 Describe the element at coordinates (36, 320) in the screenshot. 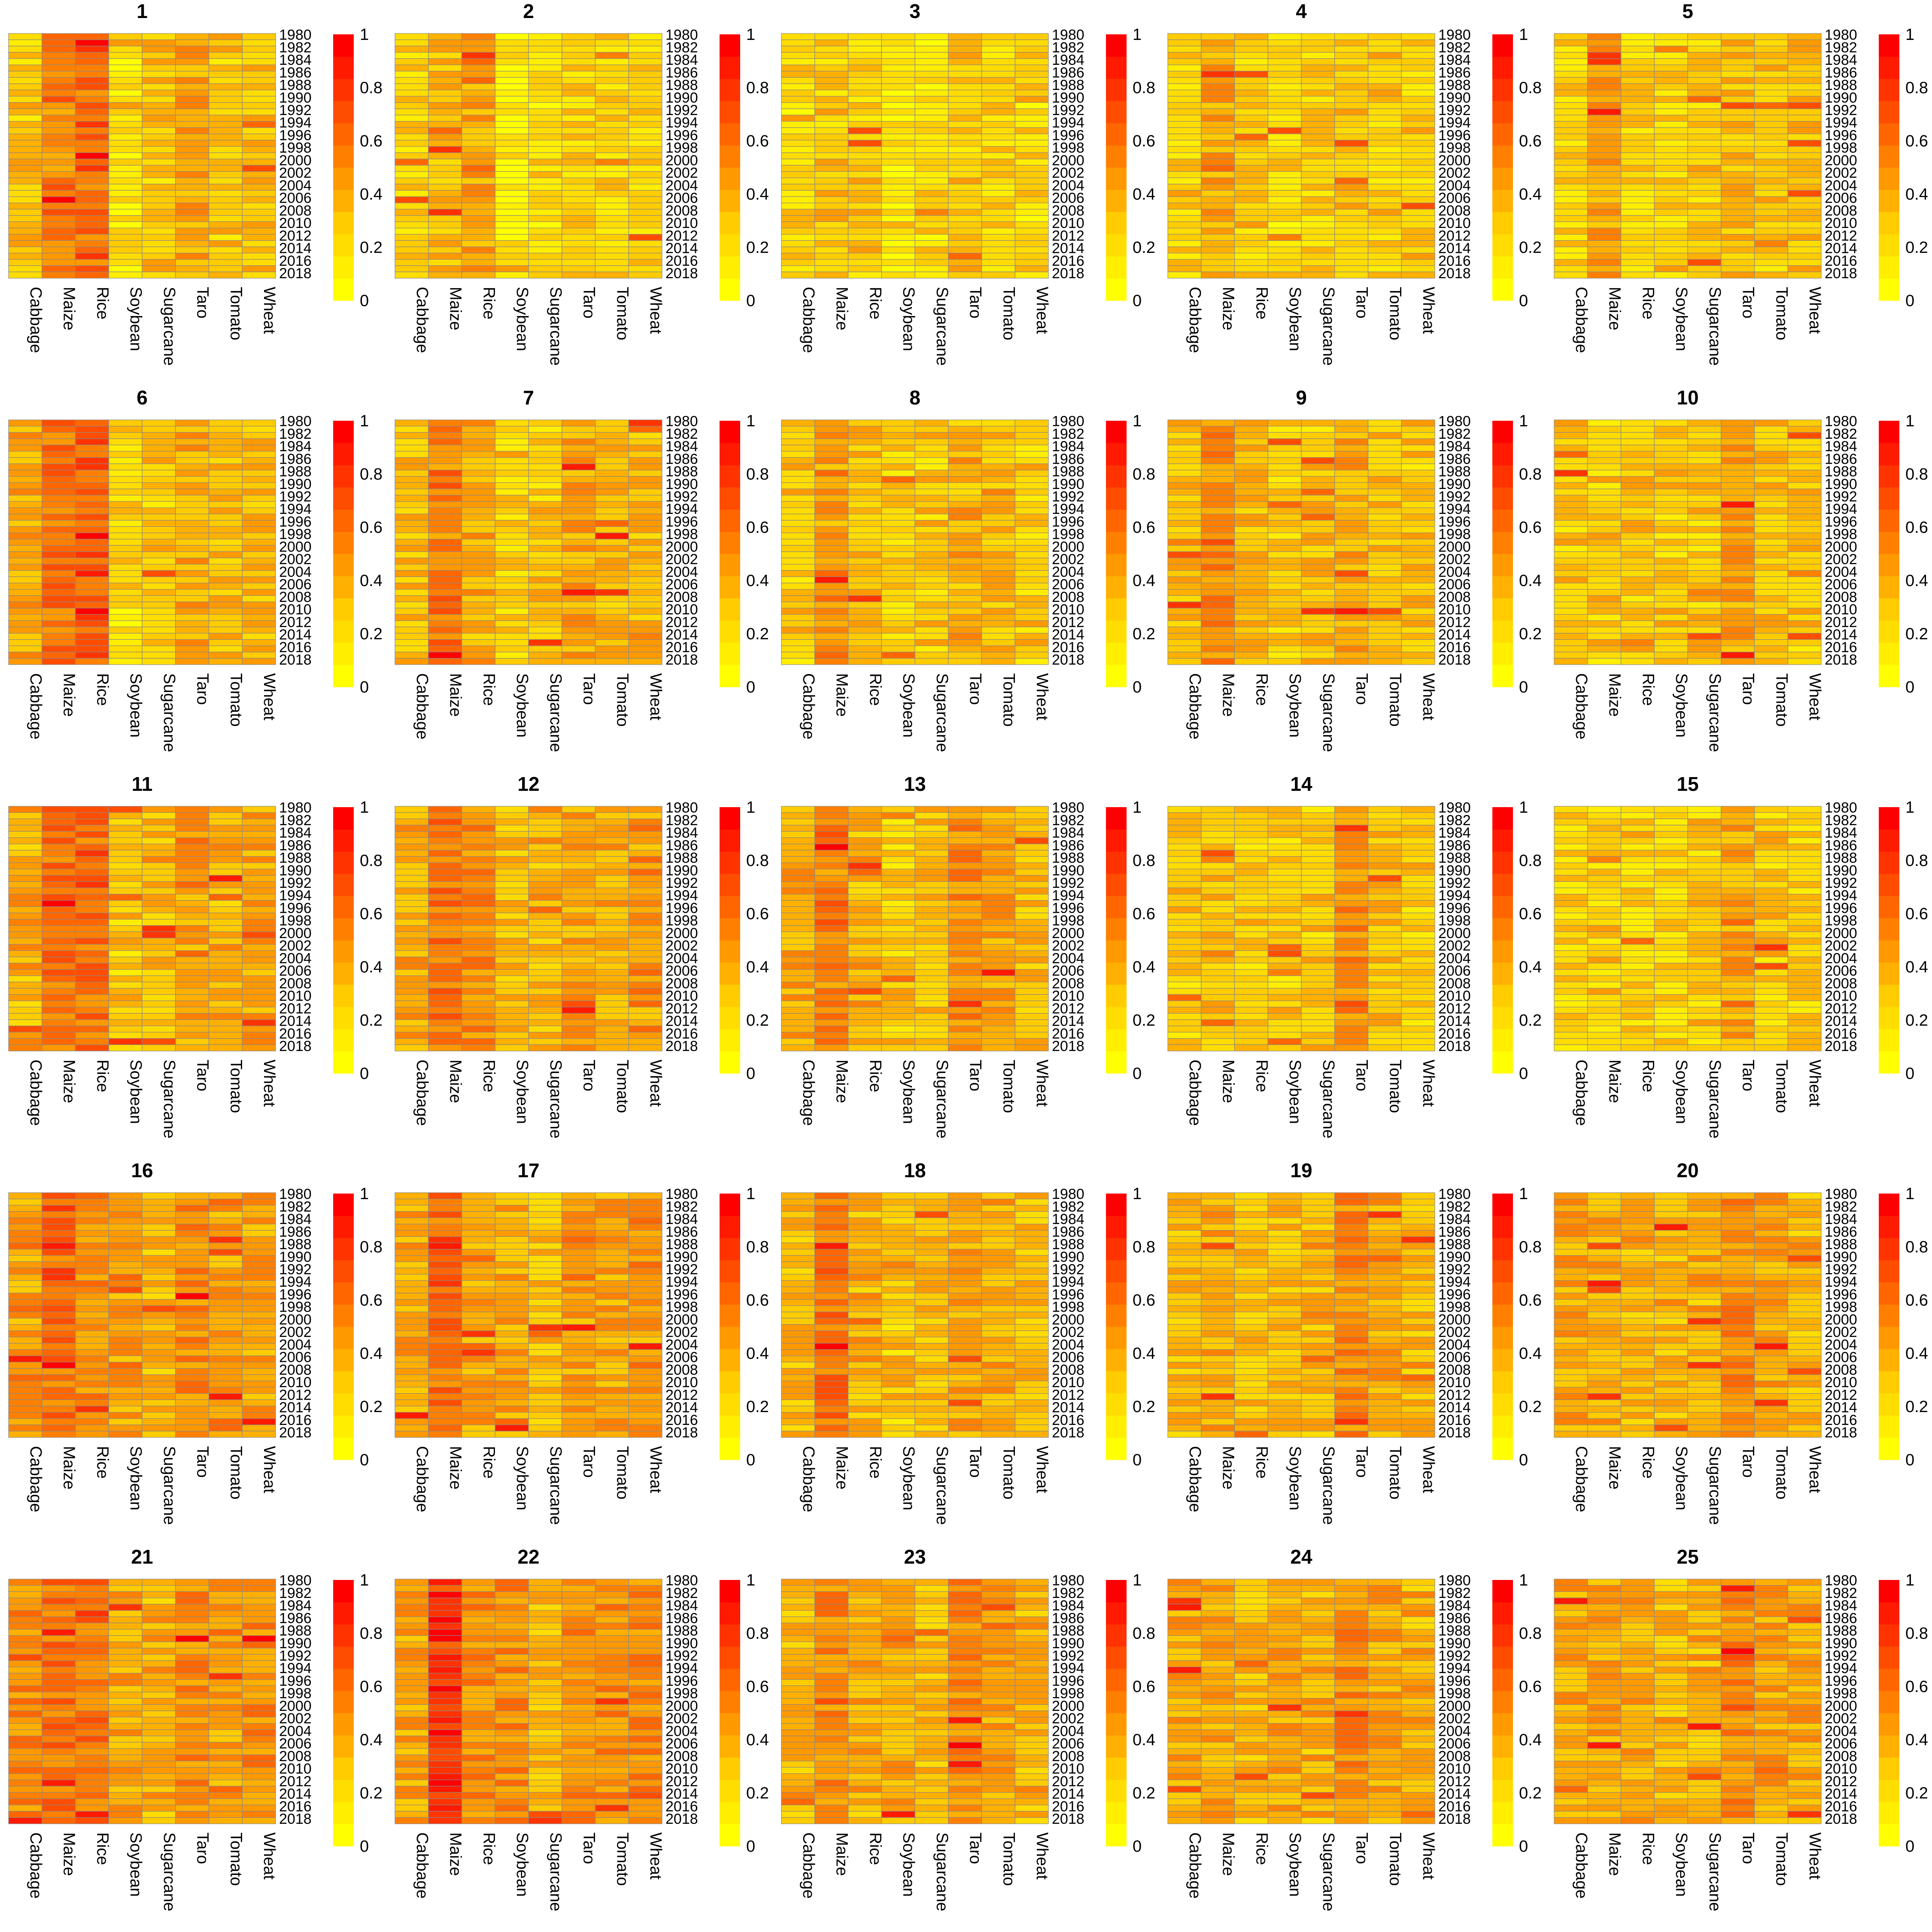

I see `crop-label: Cabbage` at that location.